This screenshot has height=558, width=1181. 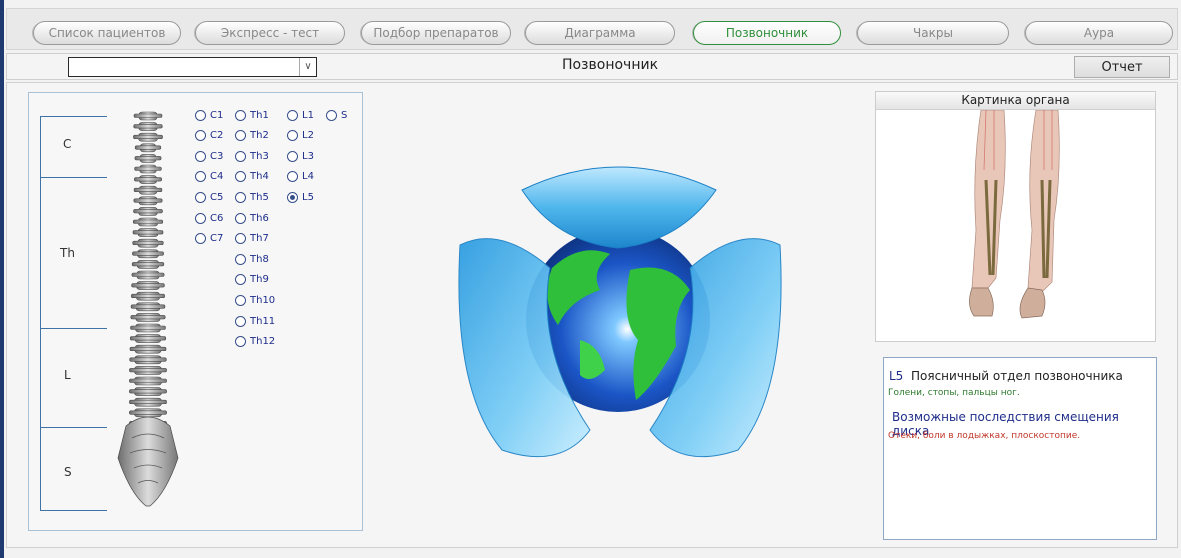 I want to click on radio-l5: L5, so click(x=300, y=197).